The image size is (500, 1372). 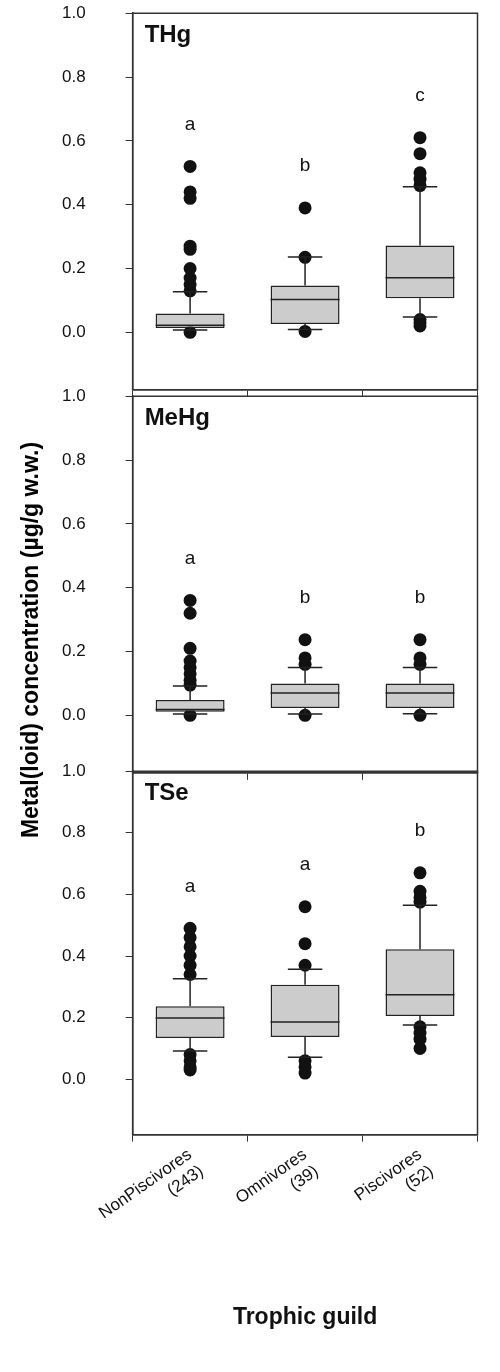 What do you see at coordinates (30, 640) in the screenshot?
I see `y-axis-title: Metal(loid) concentration (µg/g w.w.)` at bounding box center [30, 640].